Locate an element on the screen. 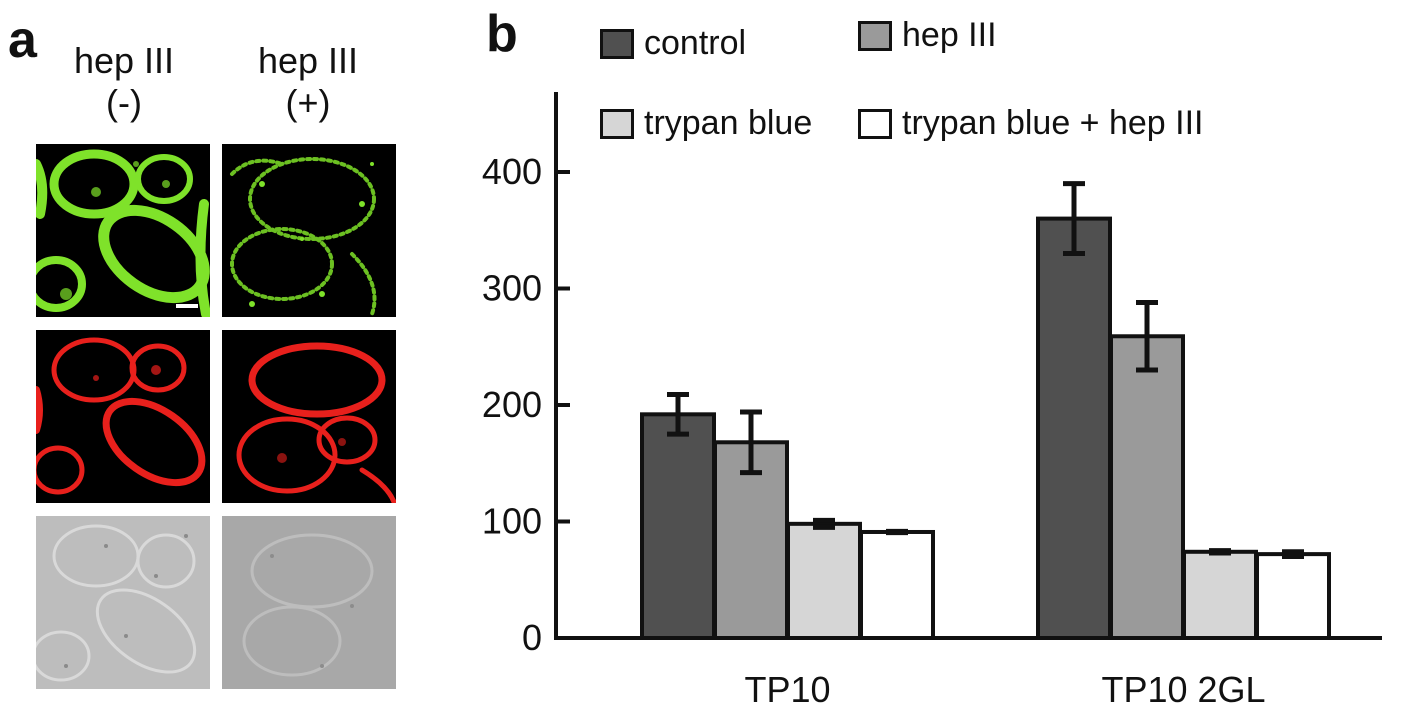 This screenshot has width=1418, height=719. micrograph-green-hep-minus is located at coordinates (123, 230).